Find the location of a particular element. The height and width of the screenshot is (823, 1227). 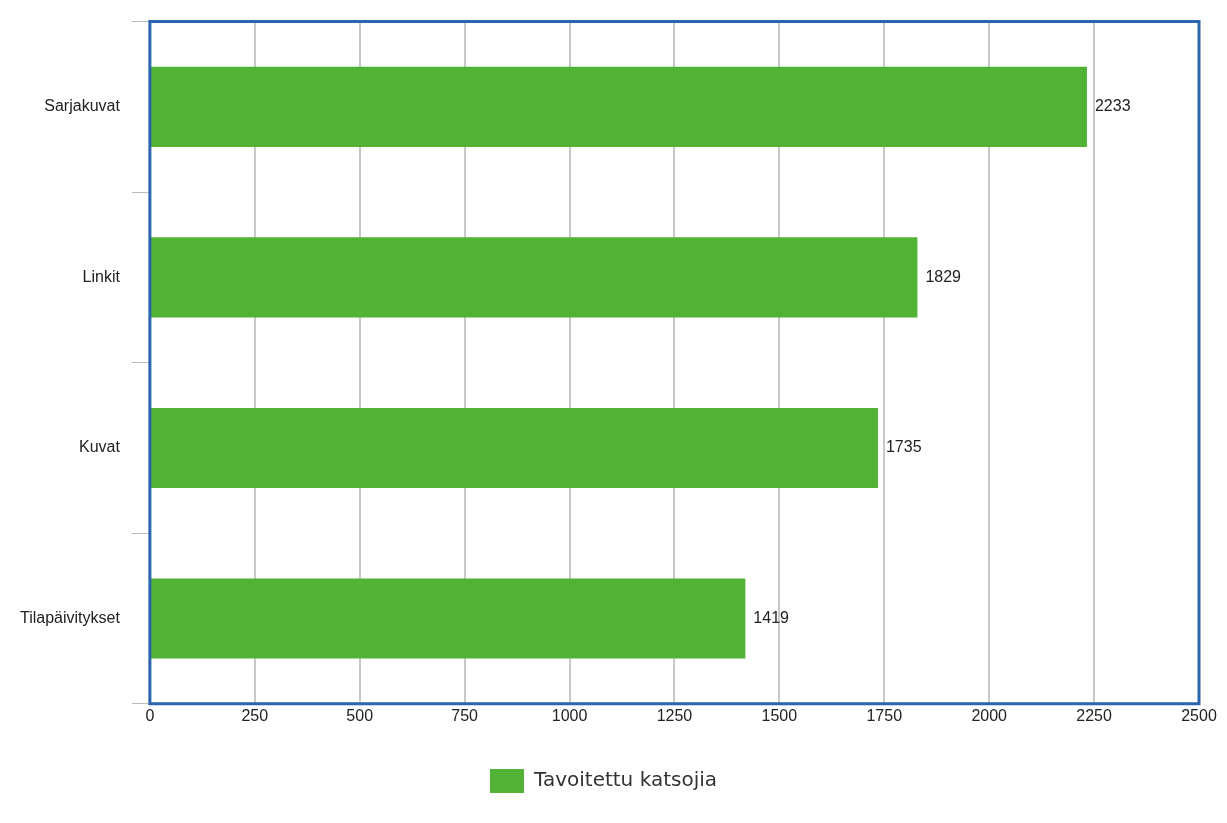

y-tick-label: Tilapäivitykset is located at coordinates (70, 617).